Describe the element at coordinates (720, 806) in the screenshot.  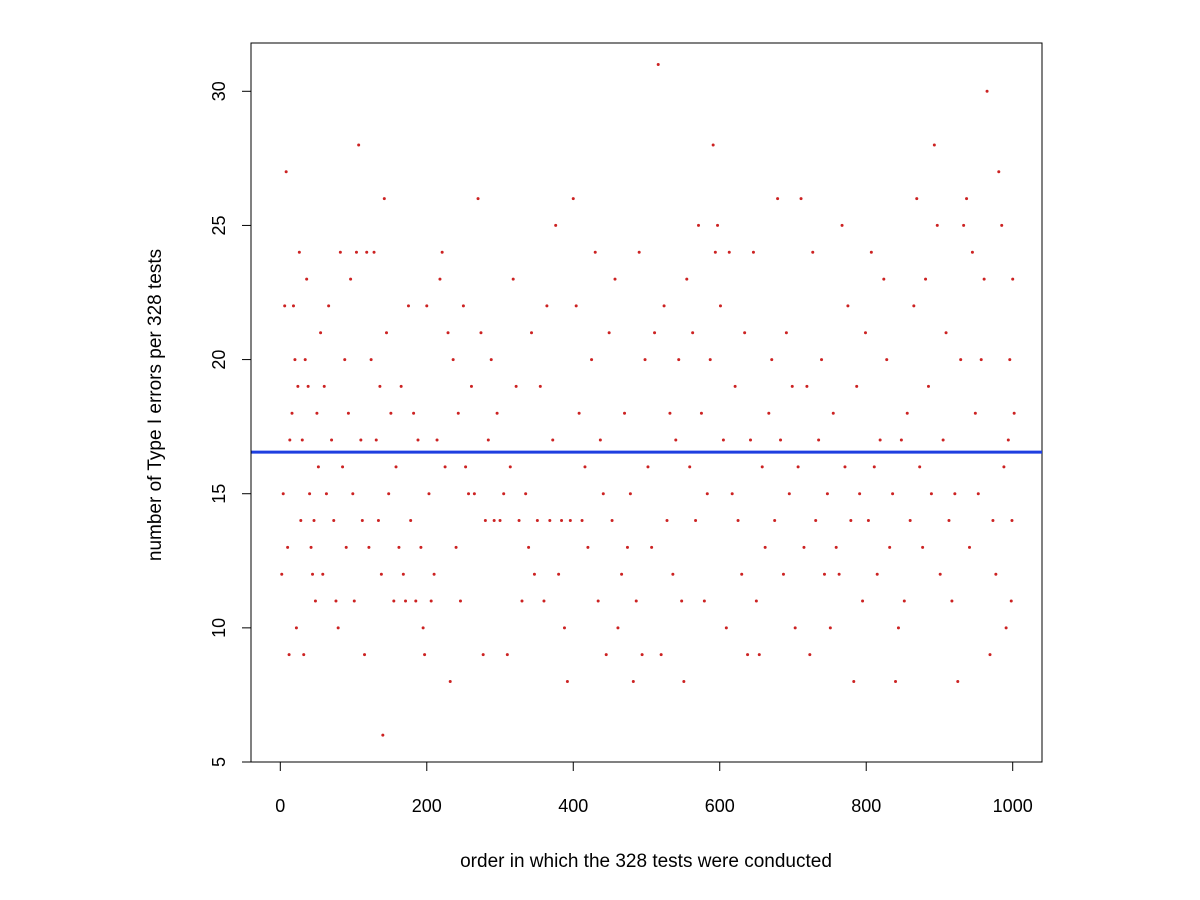
I see `x-tick-label: 600` at that location.